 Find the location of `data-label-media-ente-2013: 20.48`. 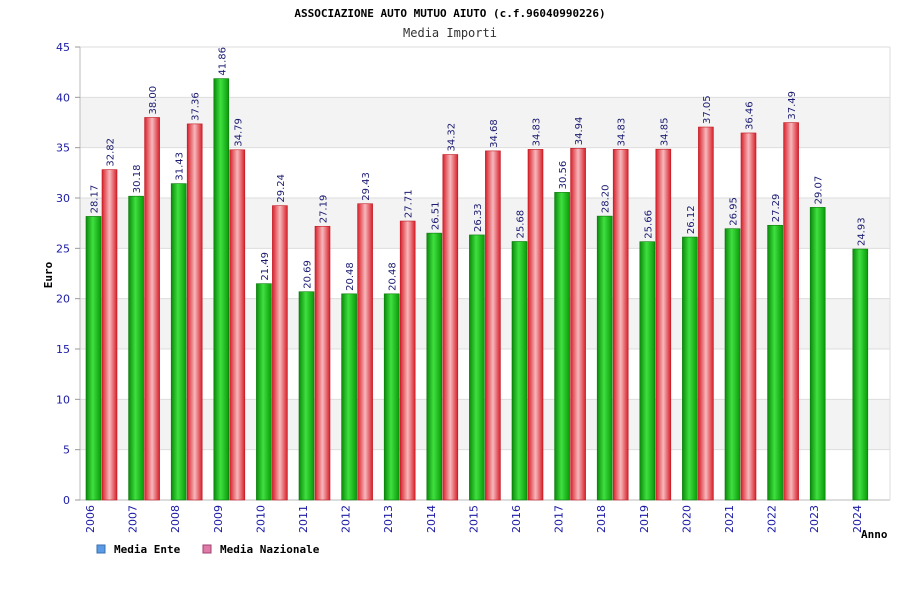

data-label-media-ente-2013: 20.48 is located at coordinates (393, 276).